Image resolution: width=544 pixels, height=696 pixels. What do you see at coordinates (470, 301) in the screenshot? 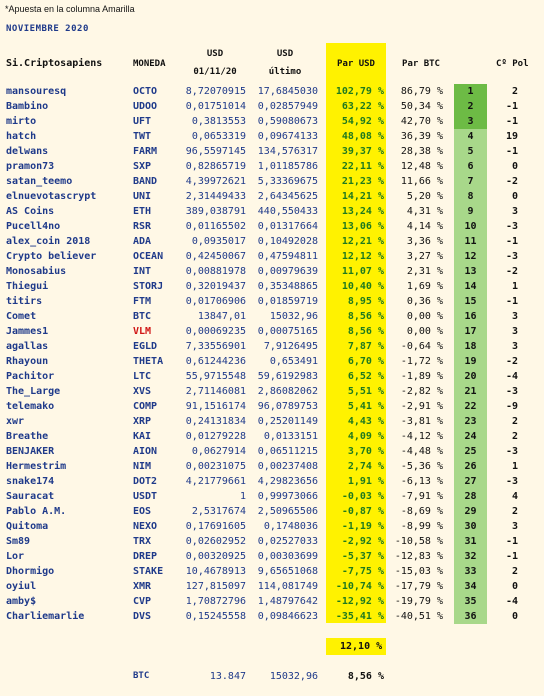
I see `rank-badge: 15` at bounding box center [470, 301].